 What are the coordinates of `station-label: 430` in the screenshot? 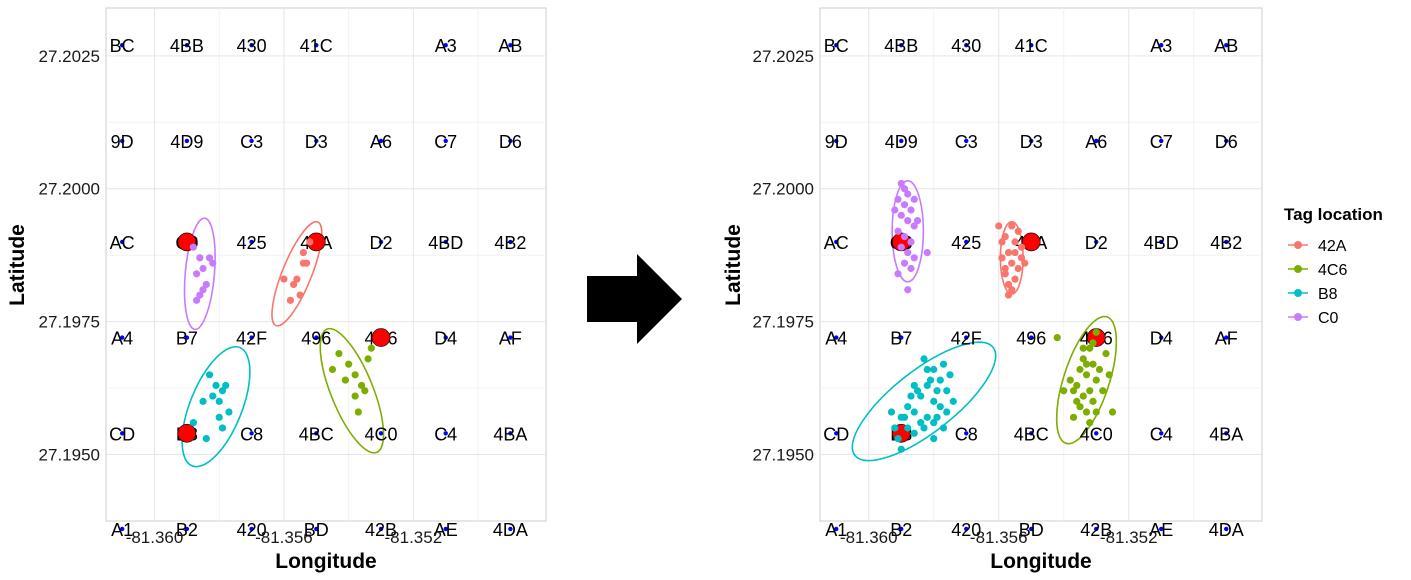 It's located at (966, 46).